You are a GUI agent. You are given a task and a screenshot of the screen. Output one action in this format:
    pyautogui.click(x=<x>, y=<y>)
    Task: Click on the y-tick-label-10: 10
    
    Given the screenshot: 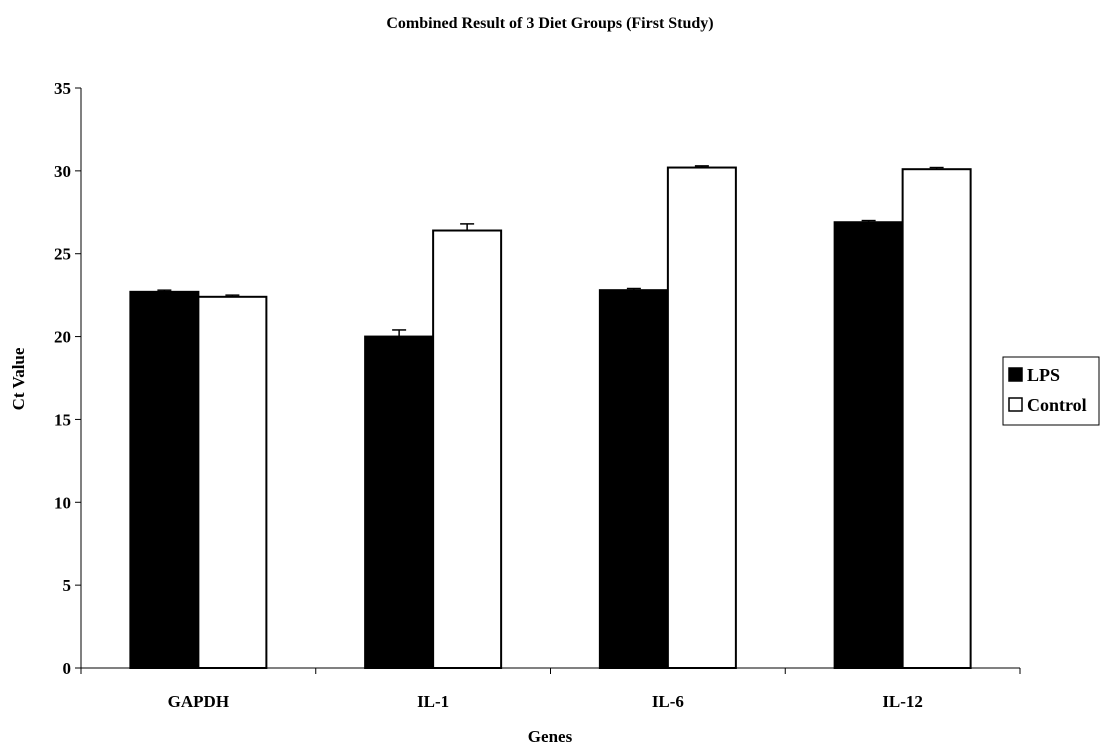 What is the action you would take?
    pyautogui.click(x=62, y=502)
    